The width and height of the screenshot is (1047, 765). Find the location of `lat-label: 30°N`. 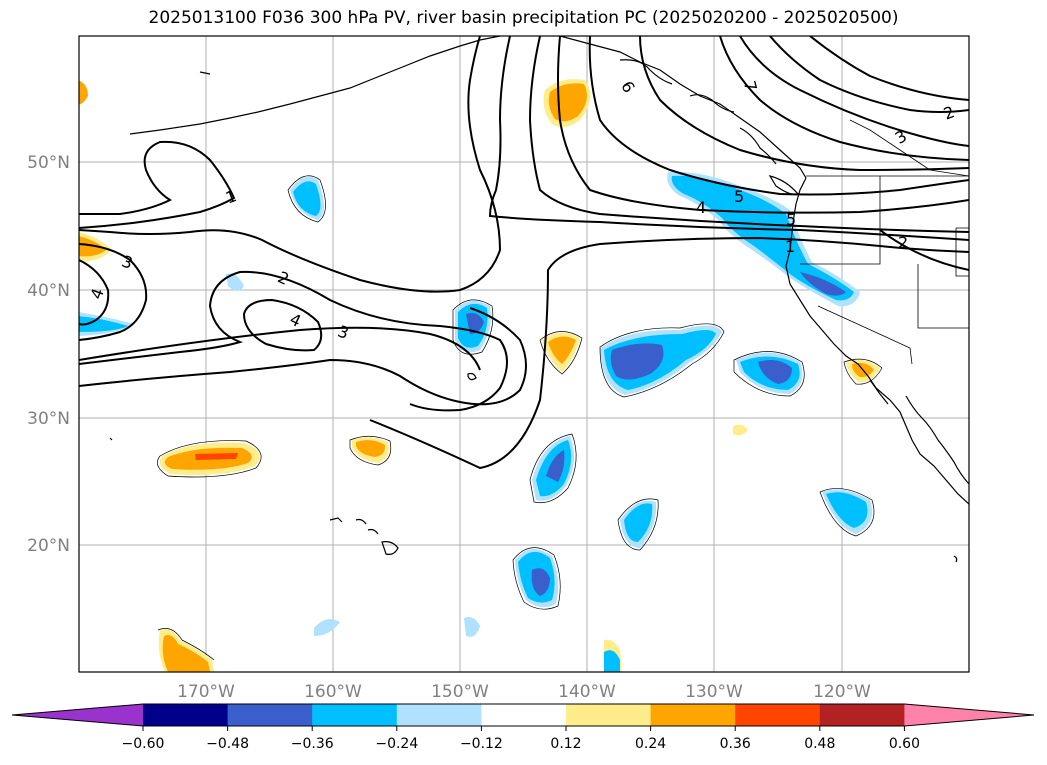

lat-label: 30°N is located at coordinates (48, 419).